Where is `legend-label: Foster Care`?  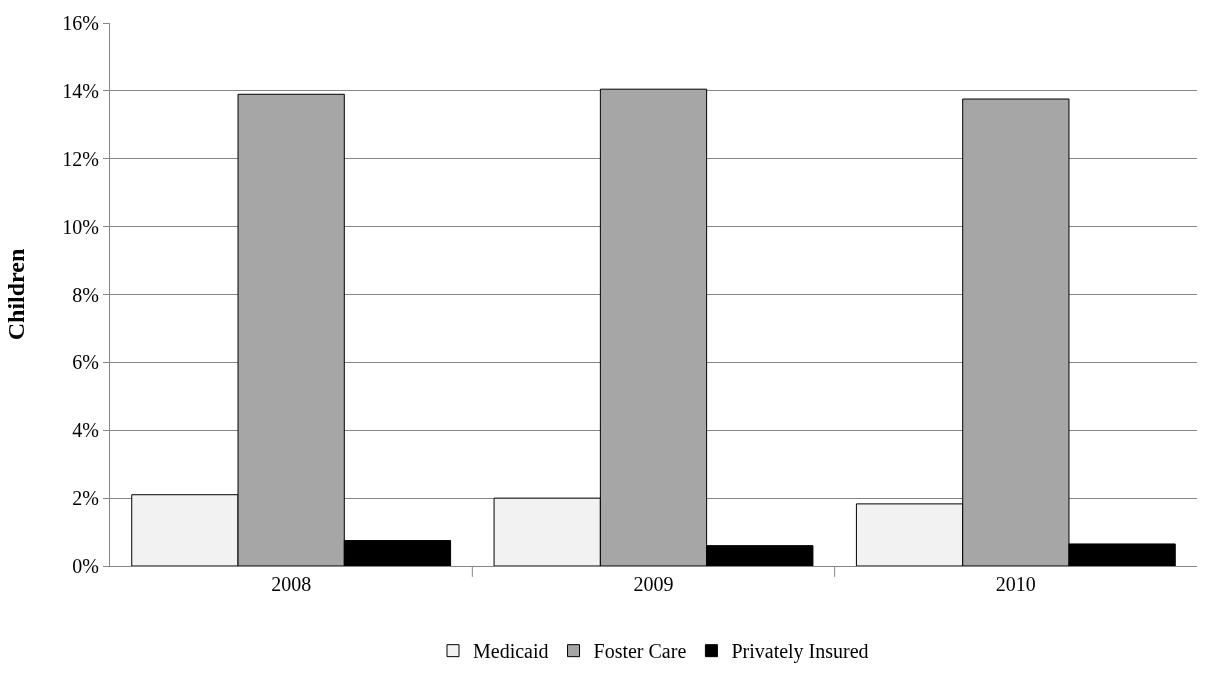 legend-label: Foster Care is located at coordinates (640, 651).